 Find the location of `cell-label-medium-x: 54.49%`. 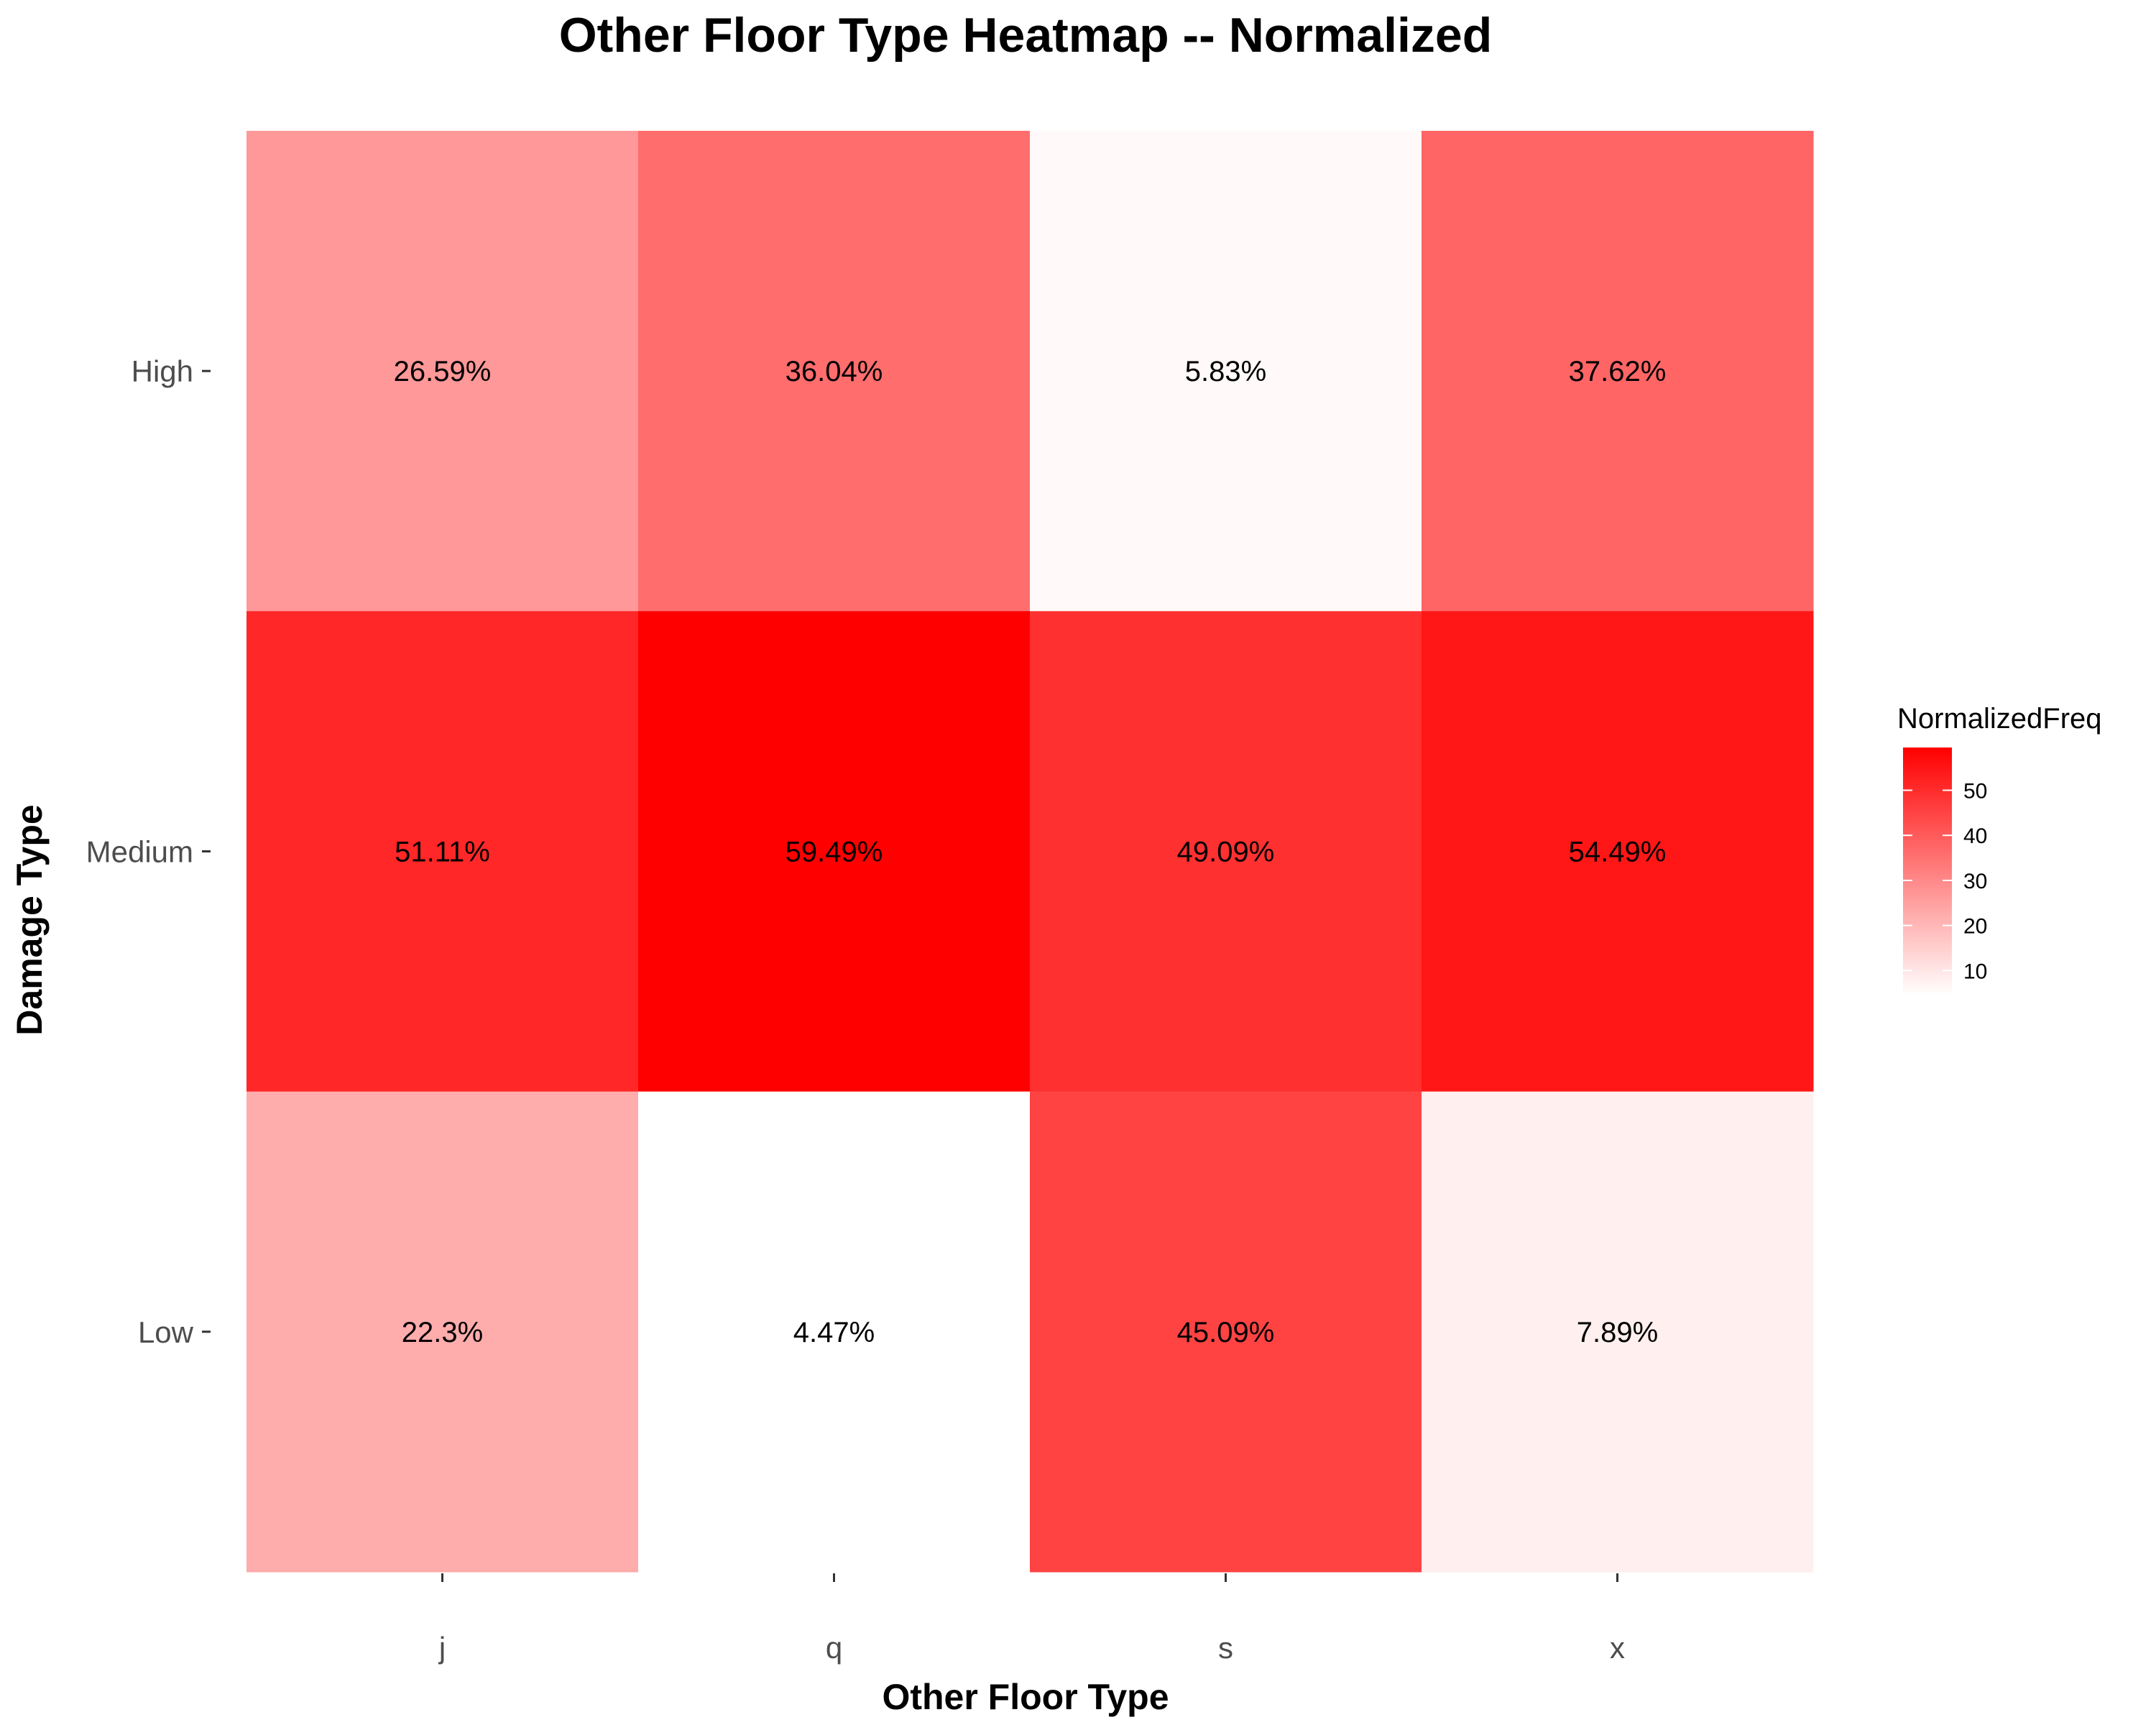

cell-label-medium-x: 54.49% is located at coordinates (1618, 852).